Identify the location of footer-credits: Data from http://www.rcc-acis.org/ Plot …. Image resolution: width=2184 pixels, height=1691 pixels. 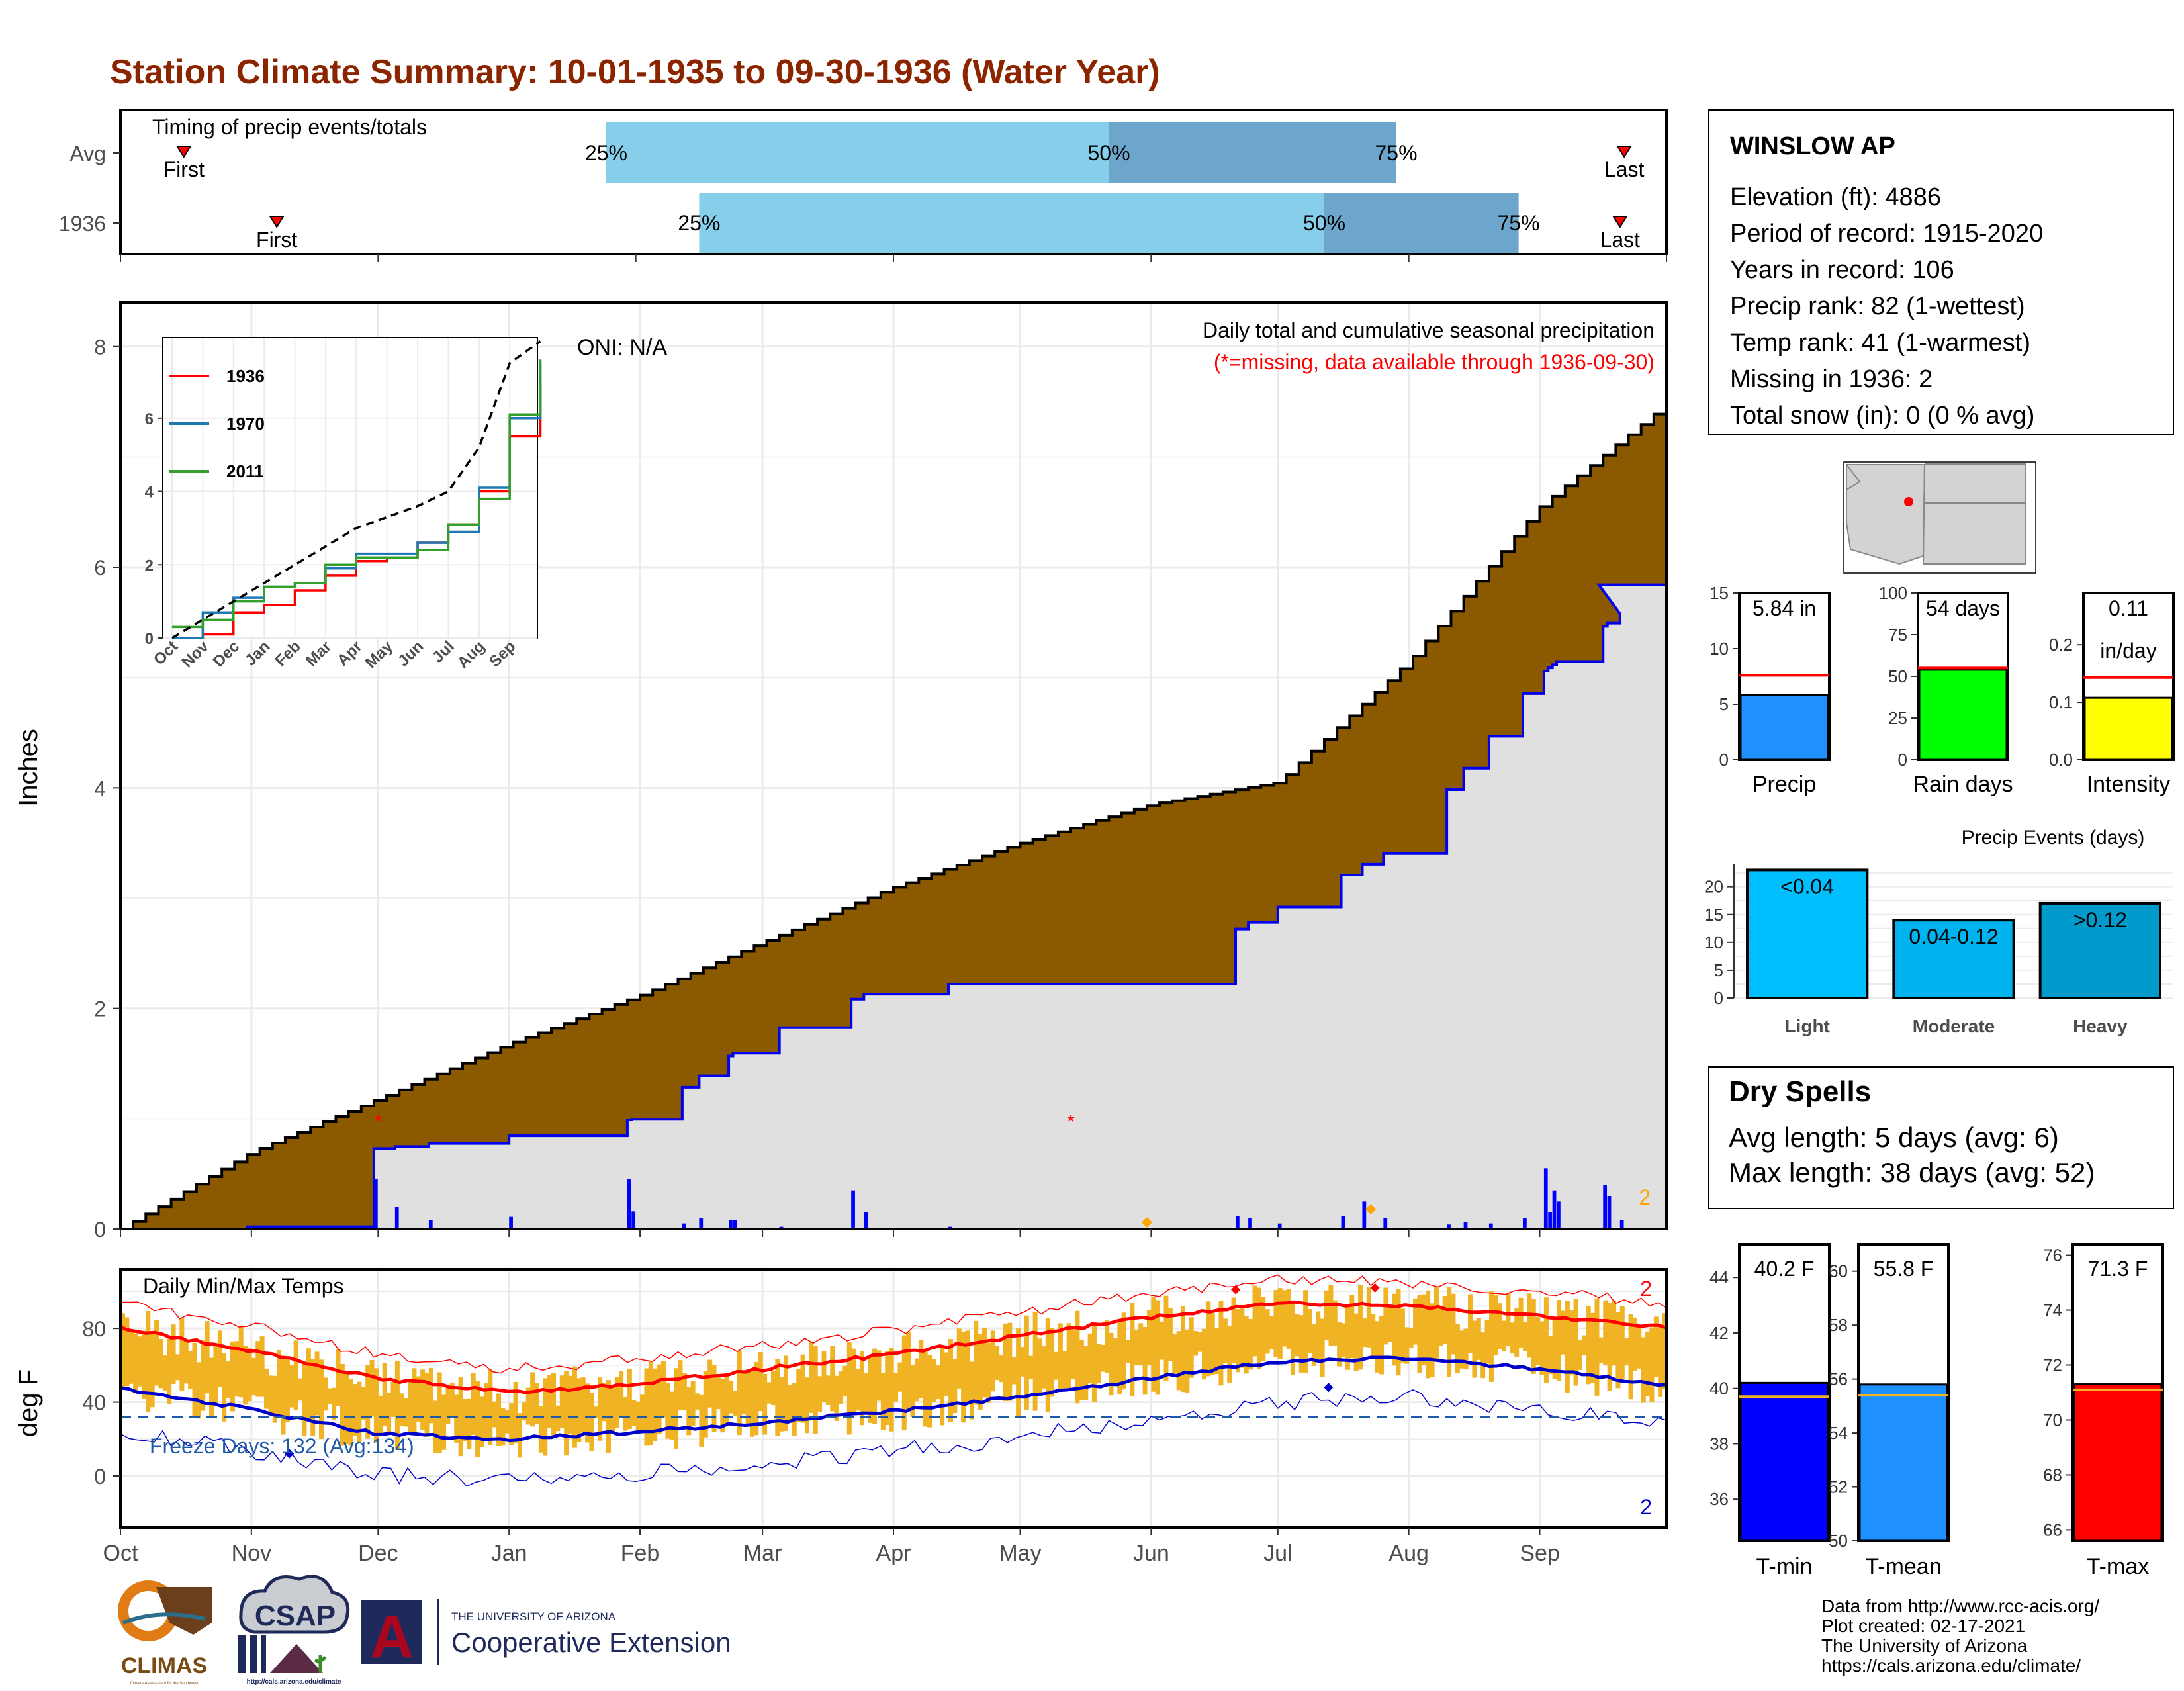
(1960, 1636).